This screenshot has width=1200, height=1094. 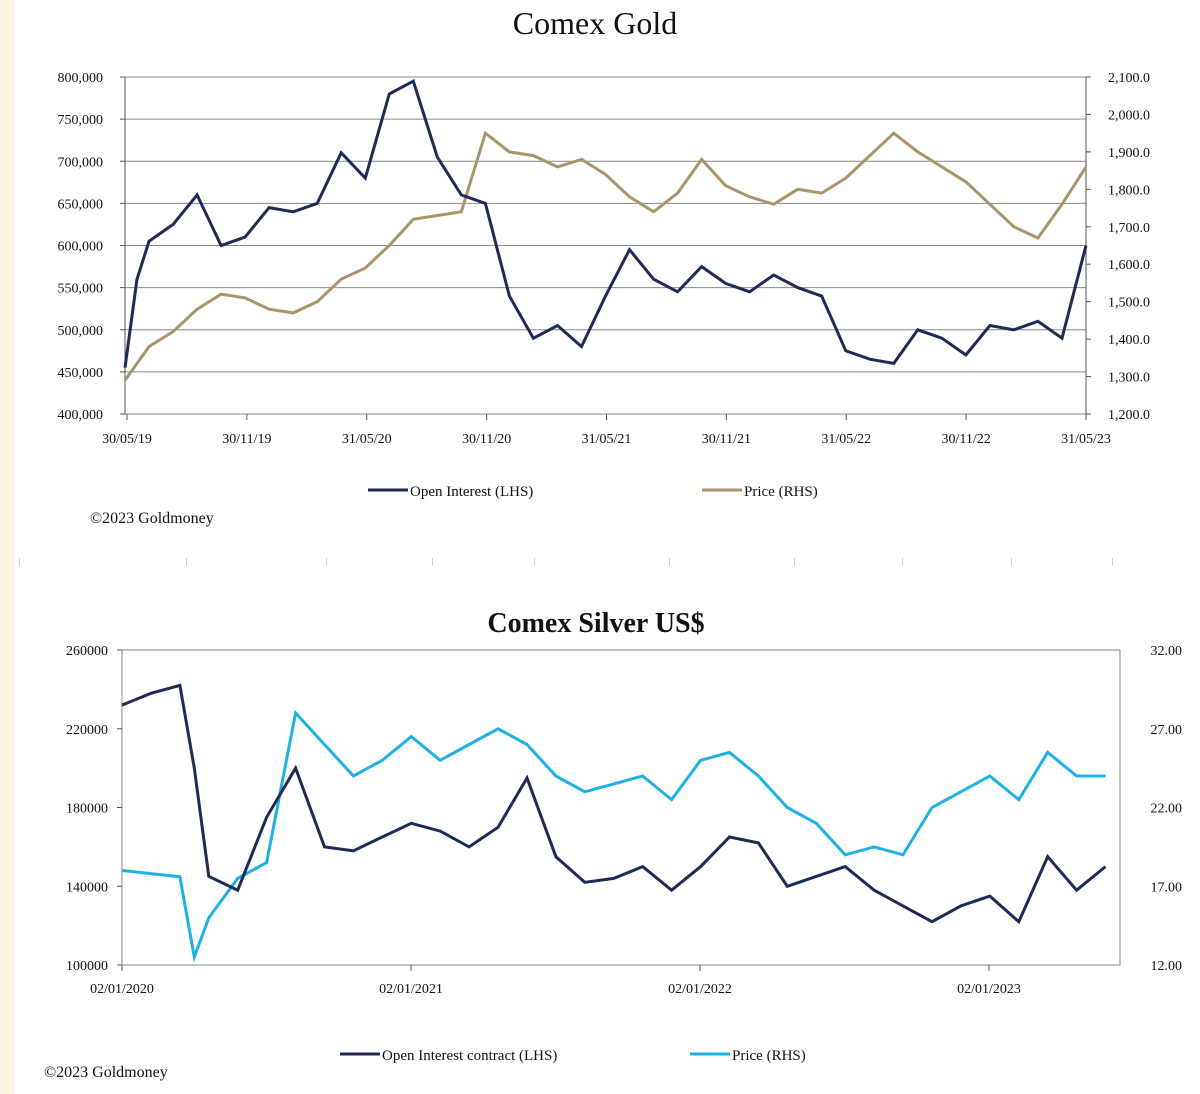 I want to click on gold-x-tick-label: 30/05/19, so click(x=127, y=439).